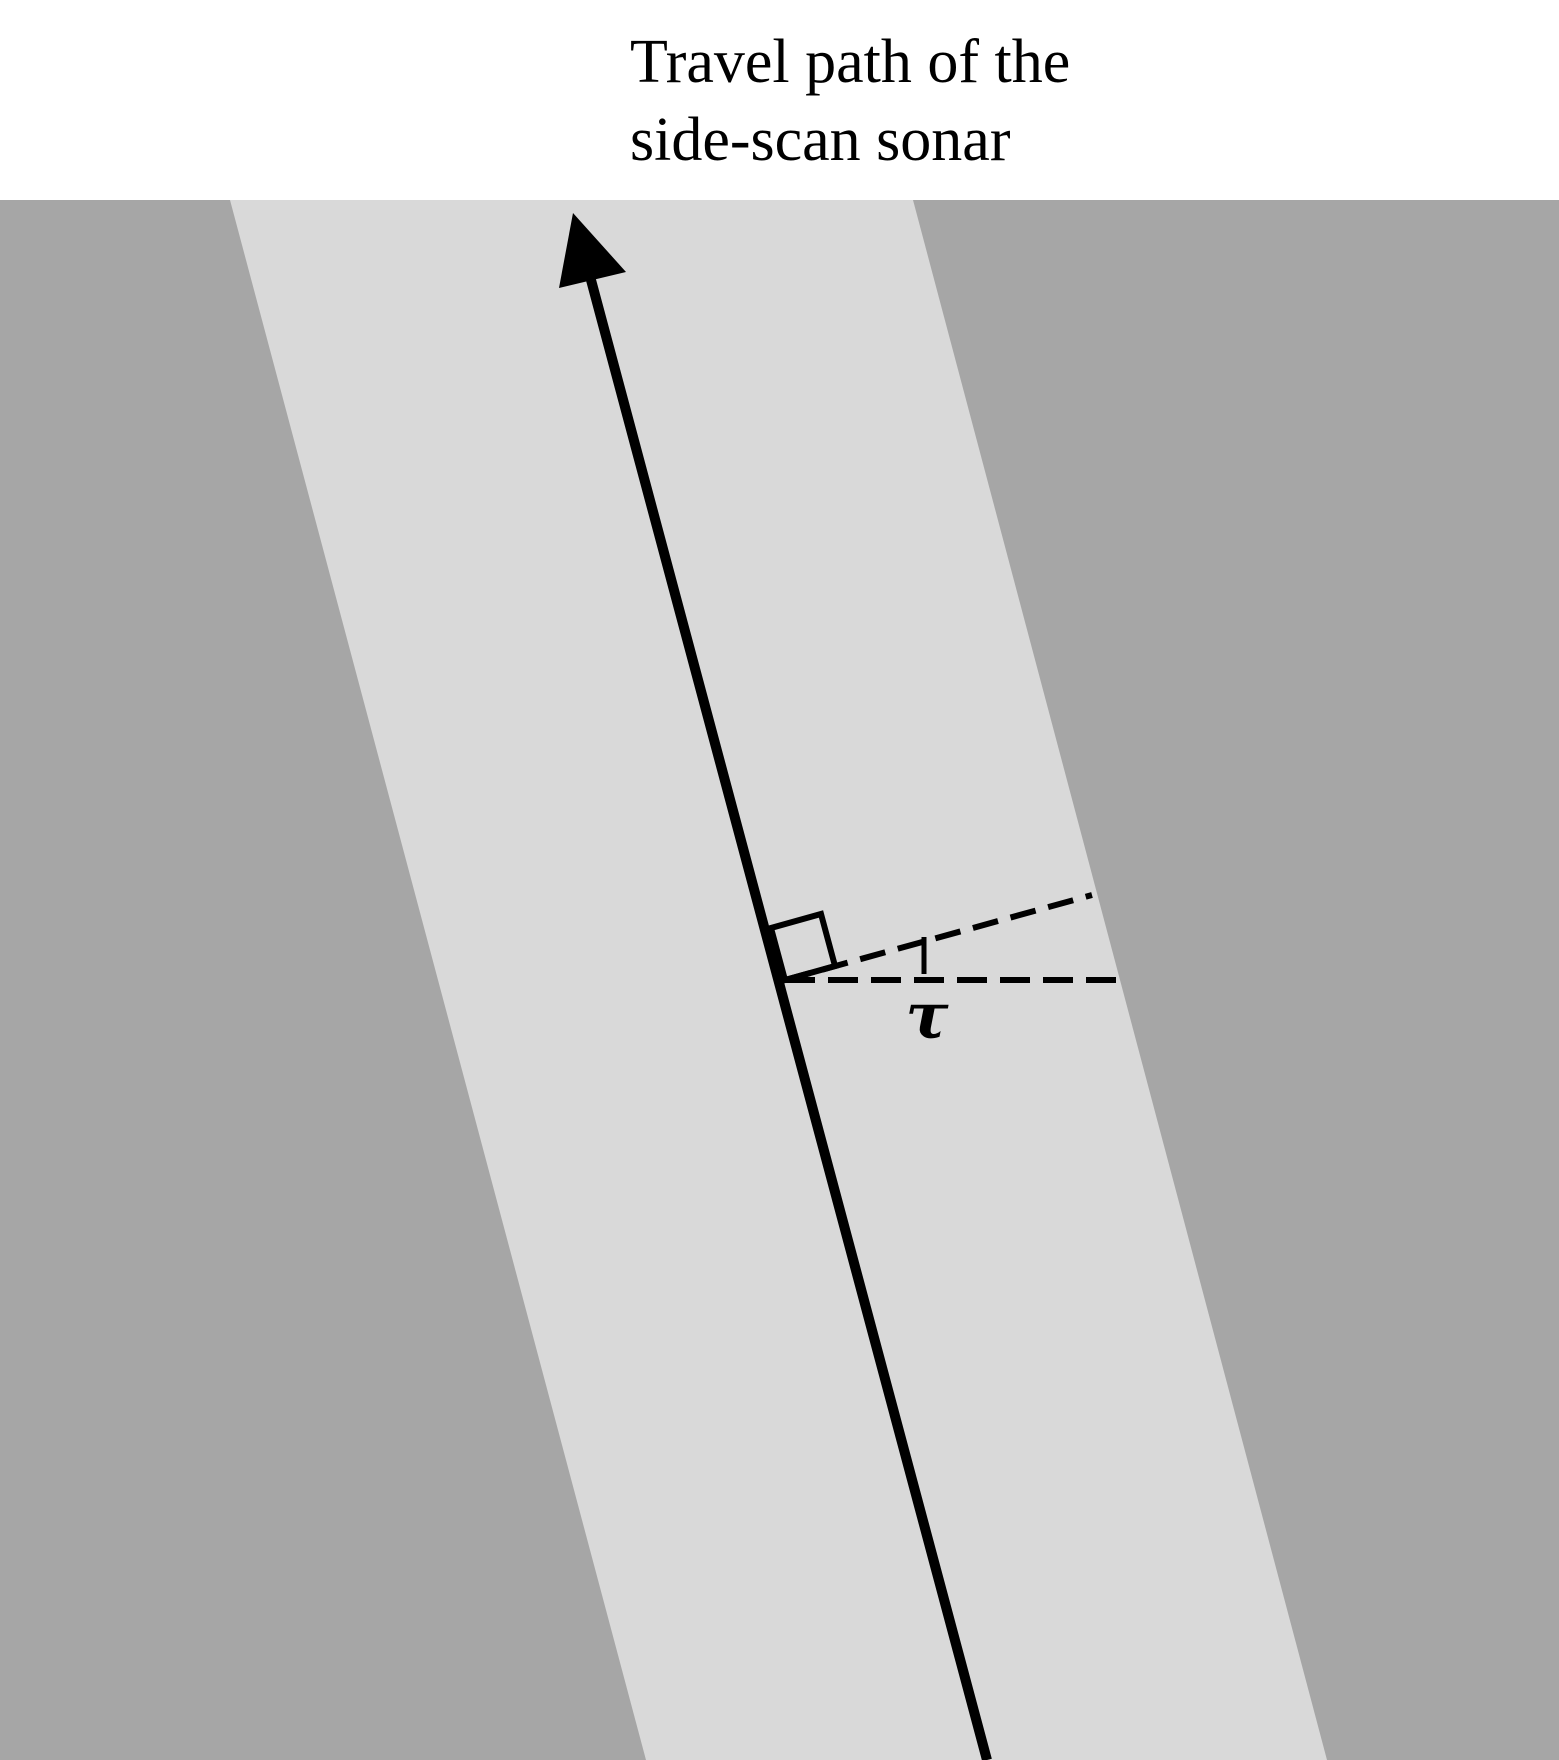 Image resolution: width=1559 pixels, height=1760 pixels. Describe the element at coordinates (592, 250) in the screenshot. I see `travel-path-arrowhead` at that location.